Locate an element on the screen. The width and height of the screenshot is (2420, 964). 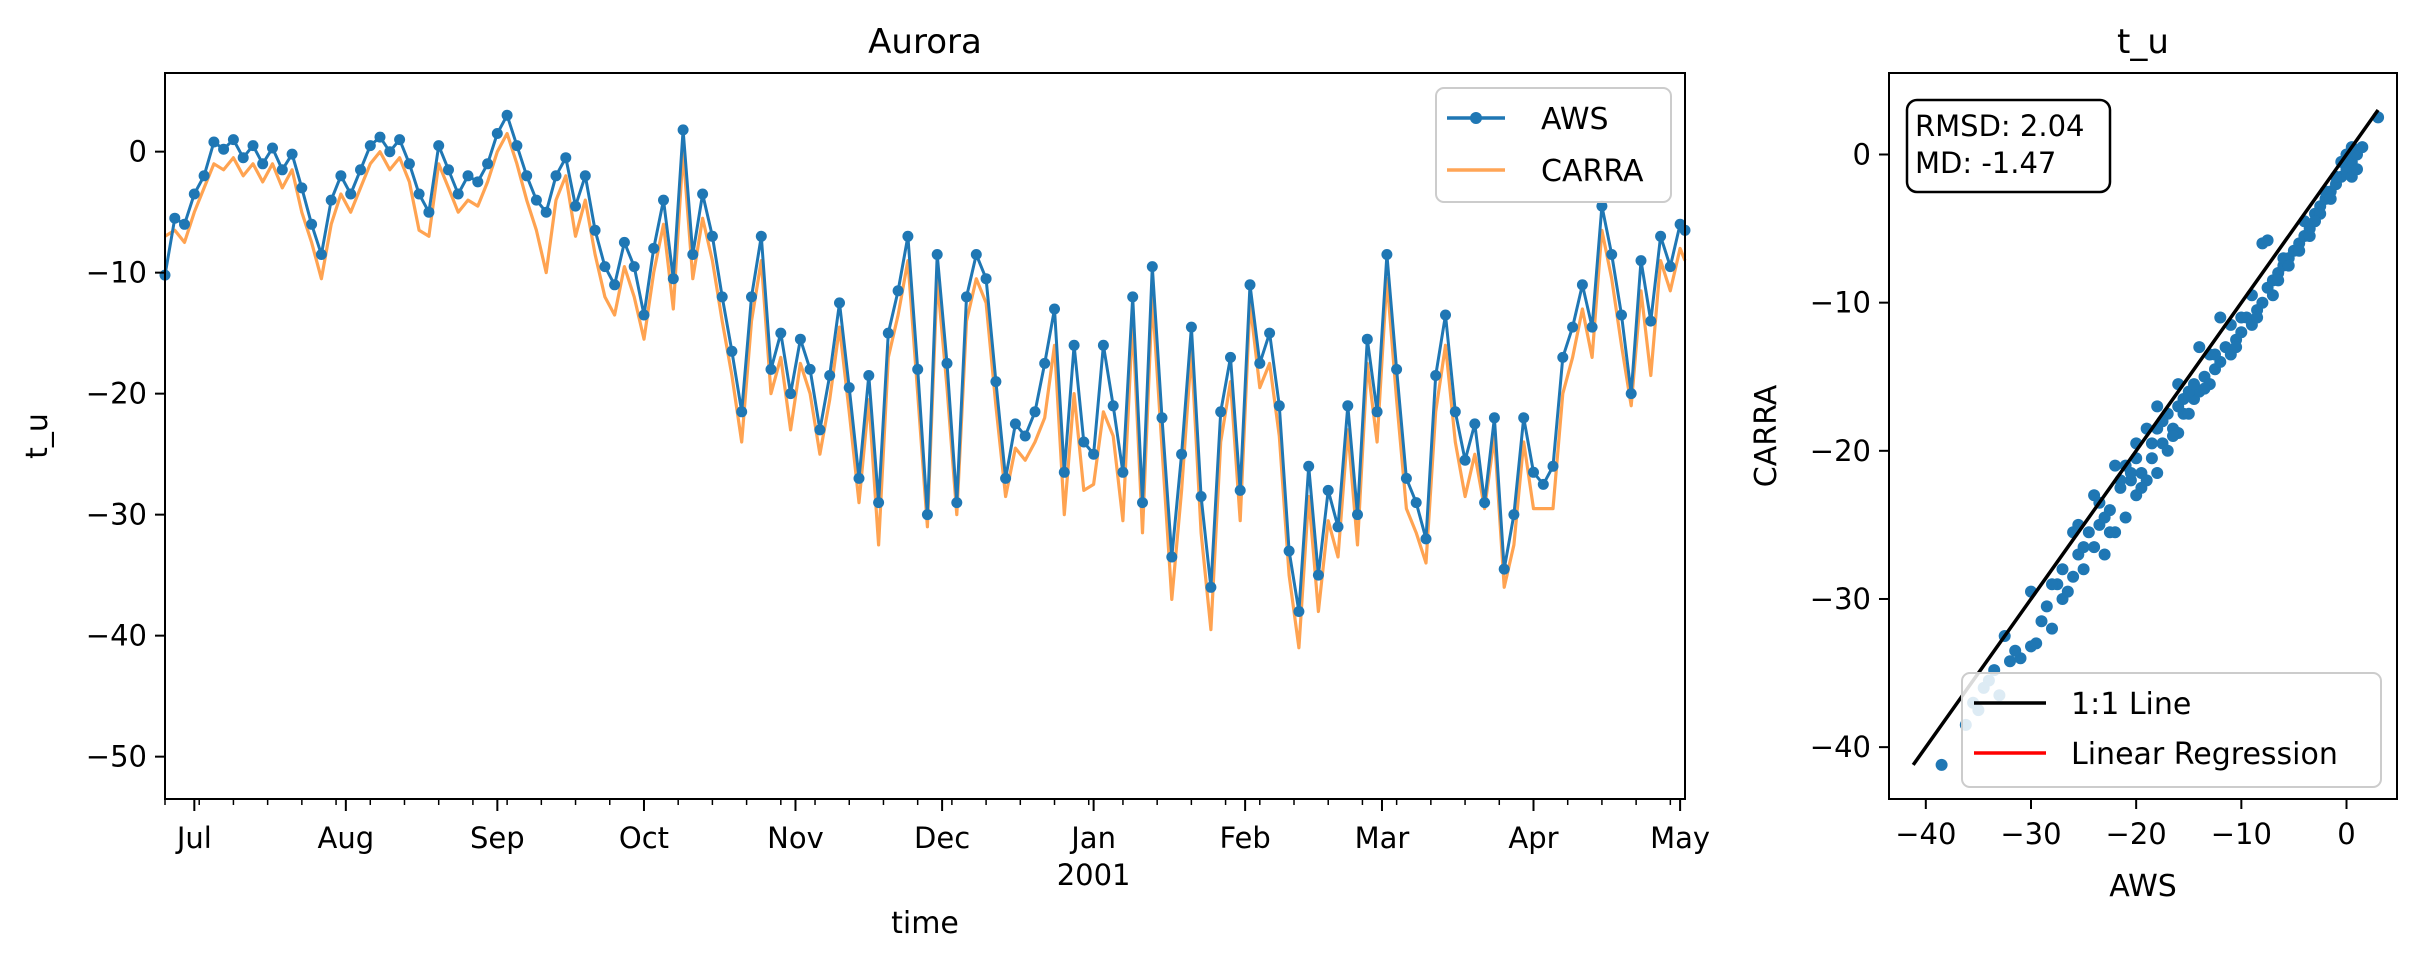
scatter-x-ticks: −40 −30 −20 −10 0 is located at coordinates (2125, 825).